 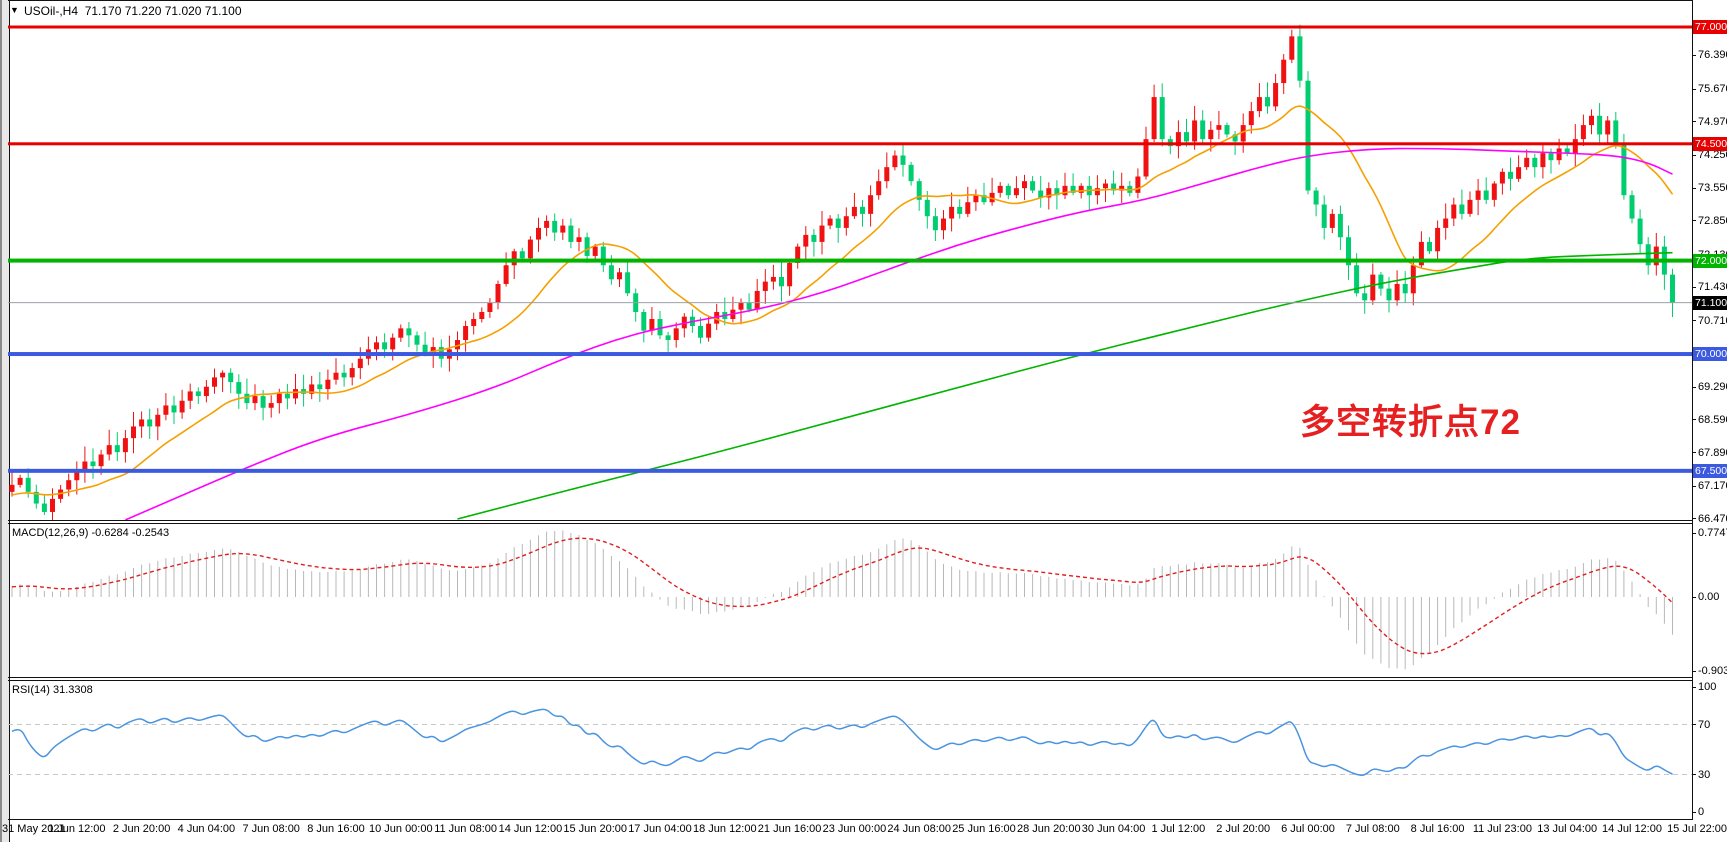 What do you see at coordinates (1712, 188) in the screenshot?
I see `price-tick-label: 73.550` at bounding box center [1712, 188].